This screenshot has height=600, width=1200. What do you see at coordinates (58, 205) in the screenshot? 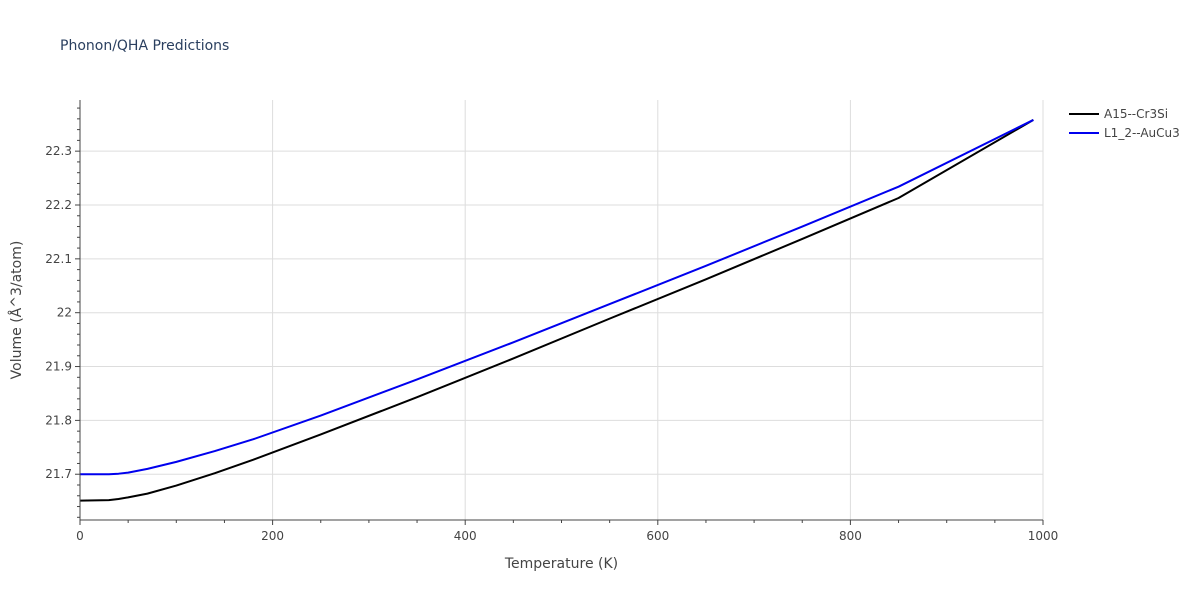
I see `y-tick-label: 22.2` at bounding box center [58, 205].